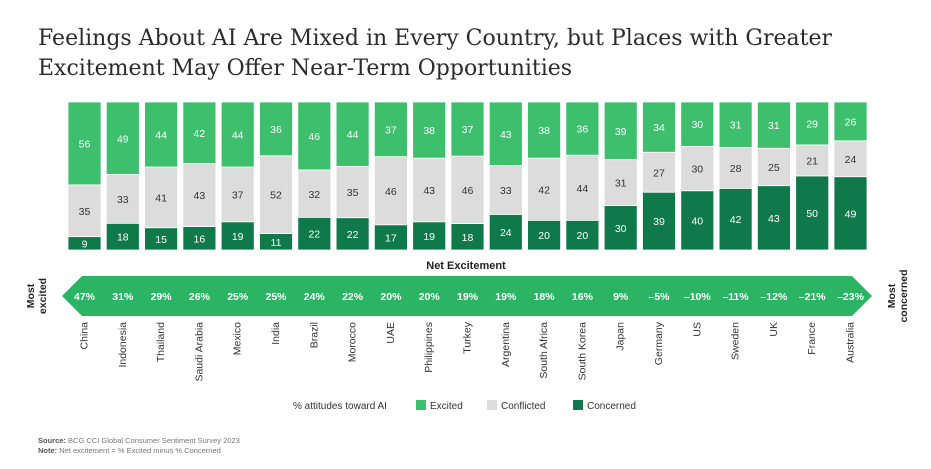 This screenshot has width=931, height=469. I want to click on bar-stack-sweden: 31 28 42, so click(735, 176).